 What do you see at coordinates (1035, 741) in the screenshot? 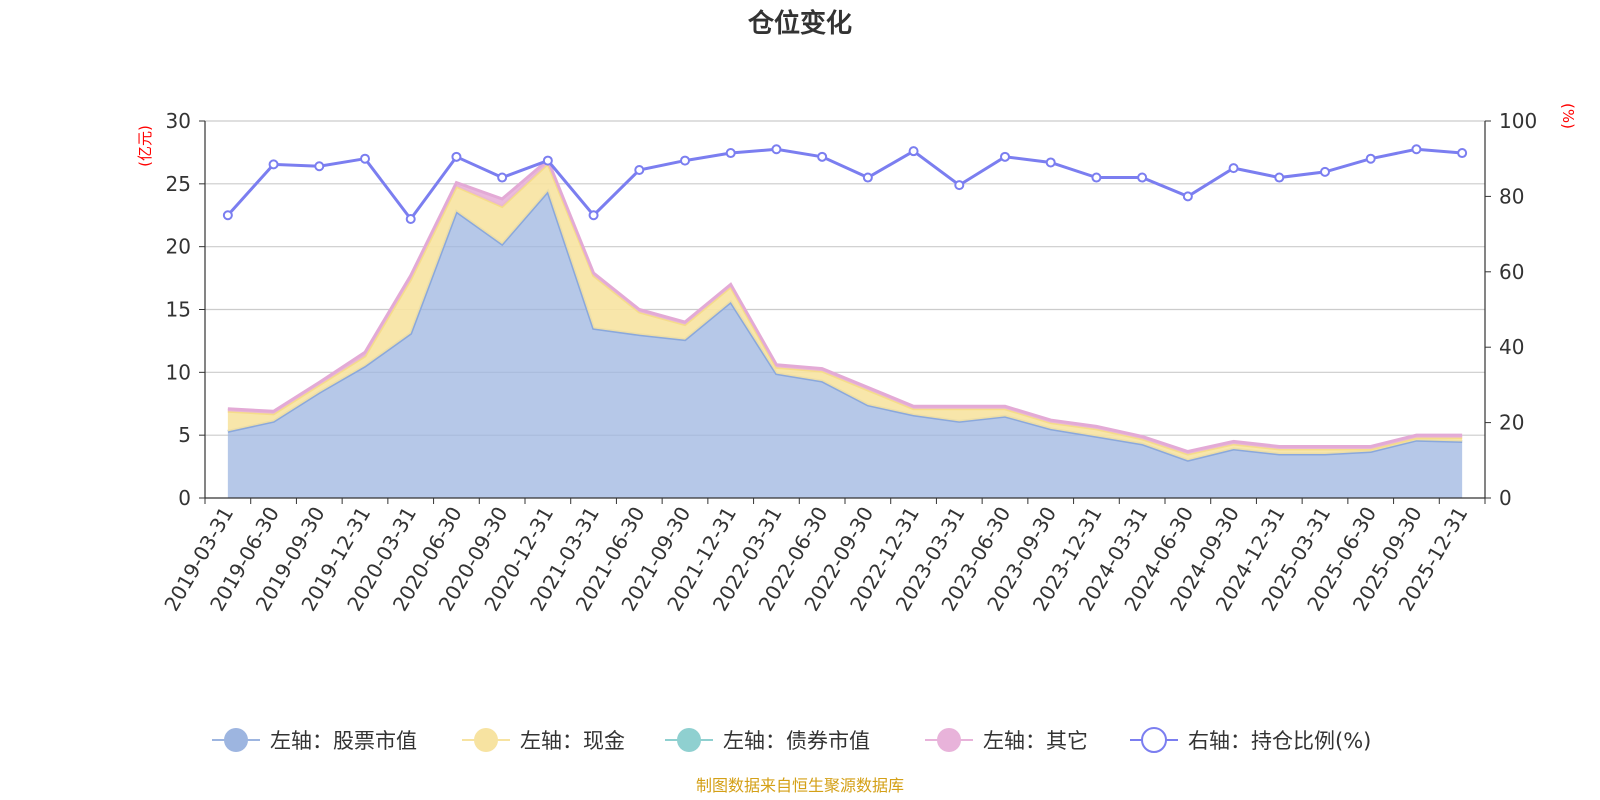
I see `legend-label-3: 左轴：其它` at bounding box center [1035, 741].